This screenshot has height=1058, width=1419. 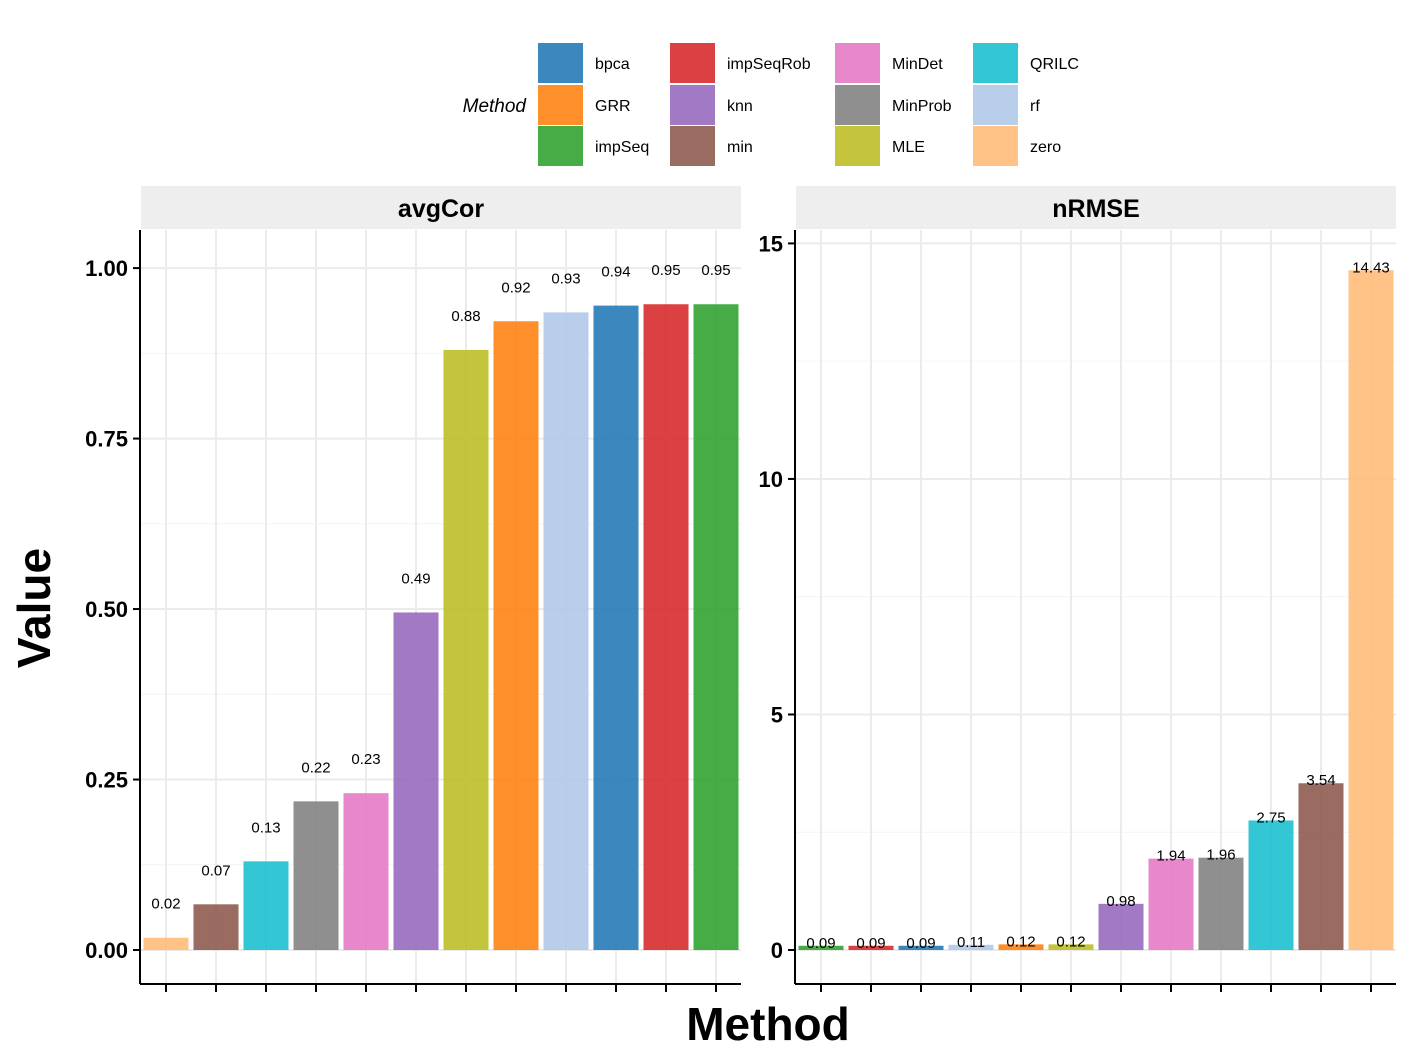 What do you see at coordinates (365, 759) in the screenshot?
I see `bar-value-label: 0.23` at bounding box center [365, 759].